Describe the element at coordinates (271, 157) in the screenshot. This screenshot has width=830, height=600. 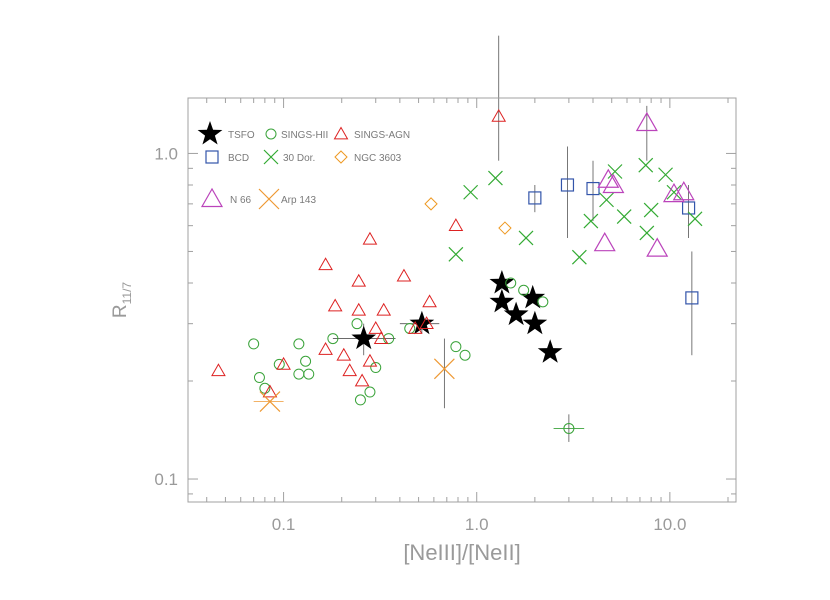
I see `legend-marker-dor30` at that location.